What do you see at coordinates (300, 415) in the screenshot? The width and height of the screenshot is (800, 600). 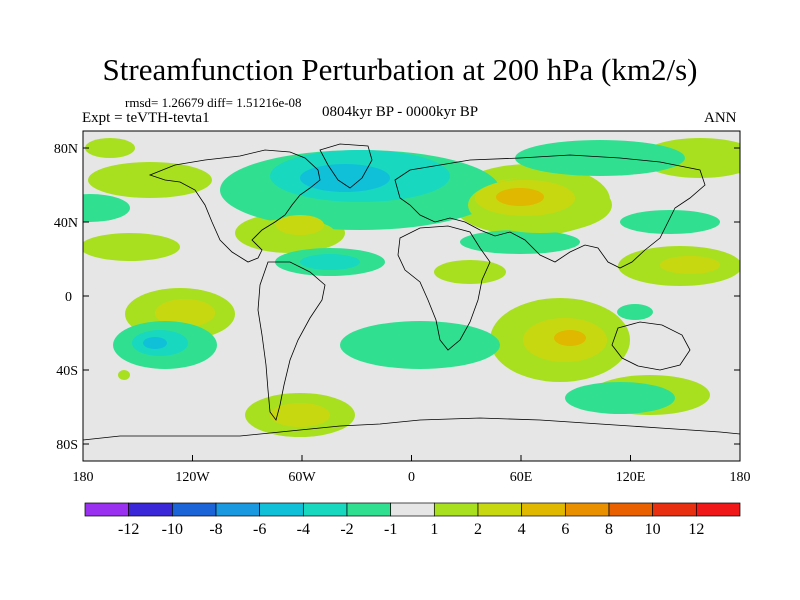 I see `contour-level-drake-mid` at bounding box center [300, 415].